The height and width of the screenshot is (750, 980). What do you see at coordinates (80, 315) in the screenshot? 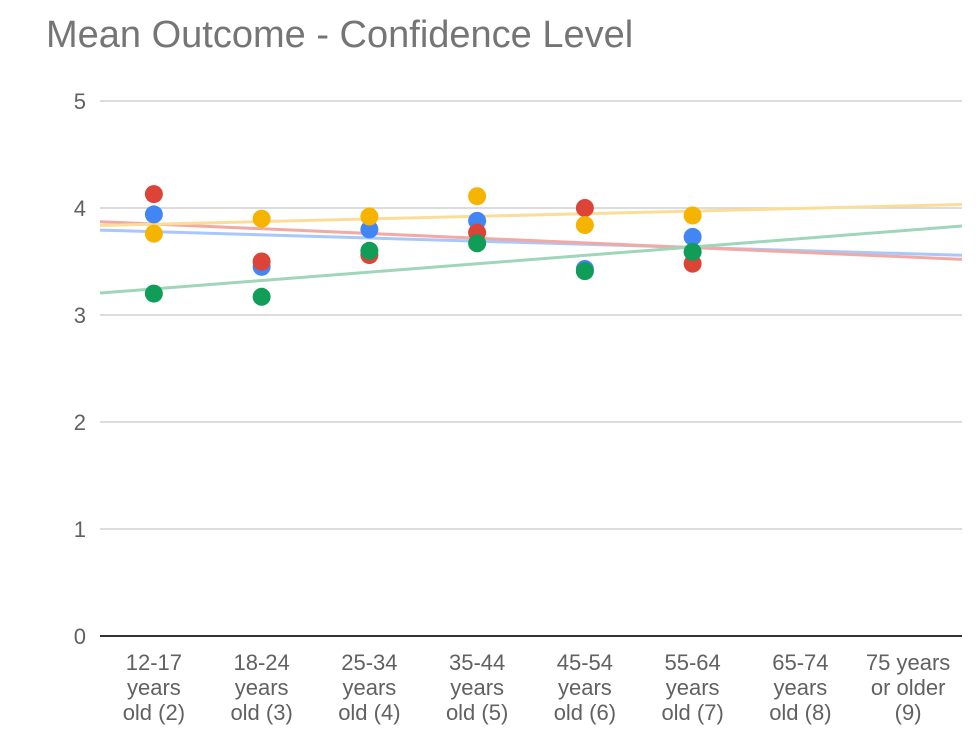
I see `y-tick-label: 3` at bounding box center [80, 315].